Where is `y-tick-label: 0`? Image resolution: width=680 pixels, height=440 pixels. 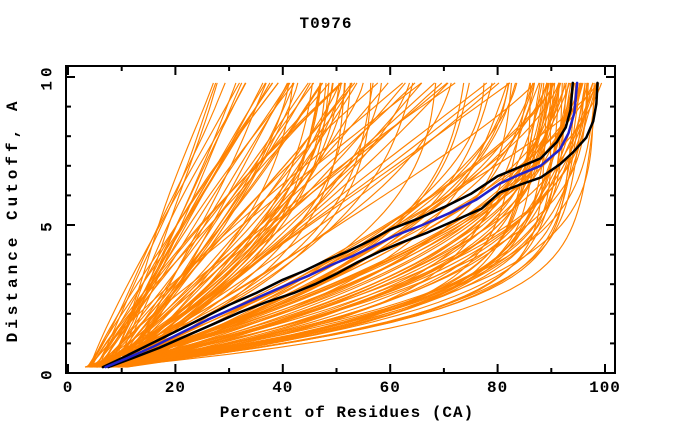 y-tick-label: 0 is located at coordinates (48, 373).